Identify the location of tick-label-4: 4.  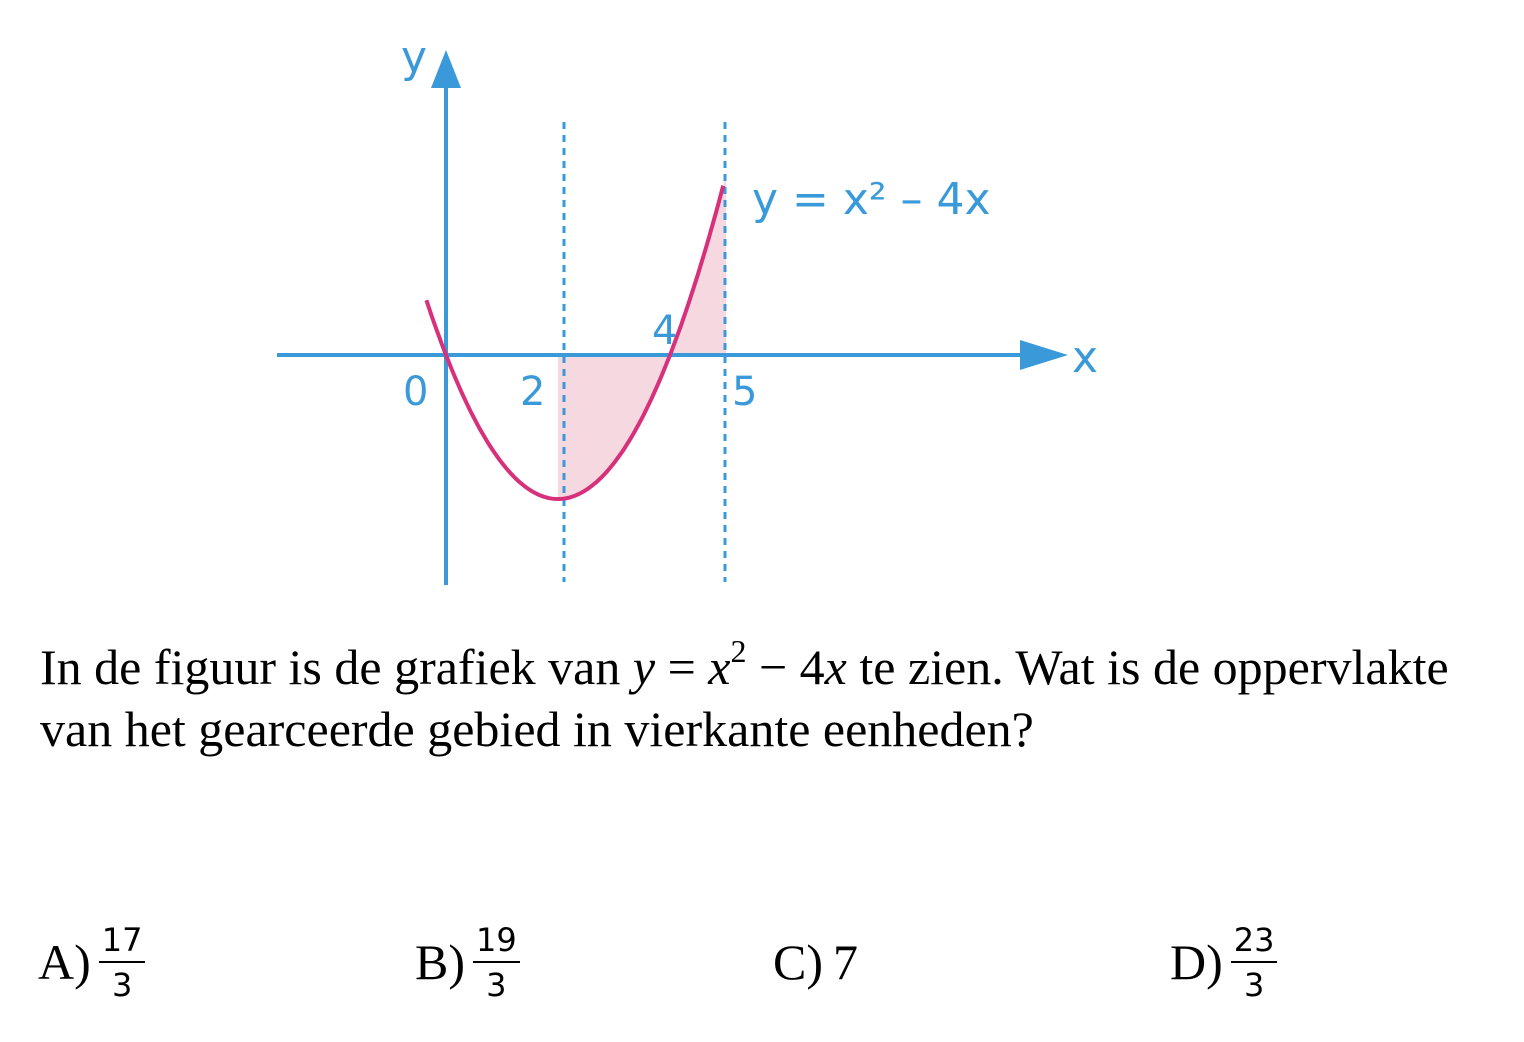
(664, 331).